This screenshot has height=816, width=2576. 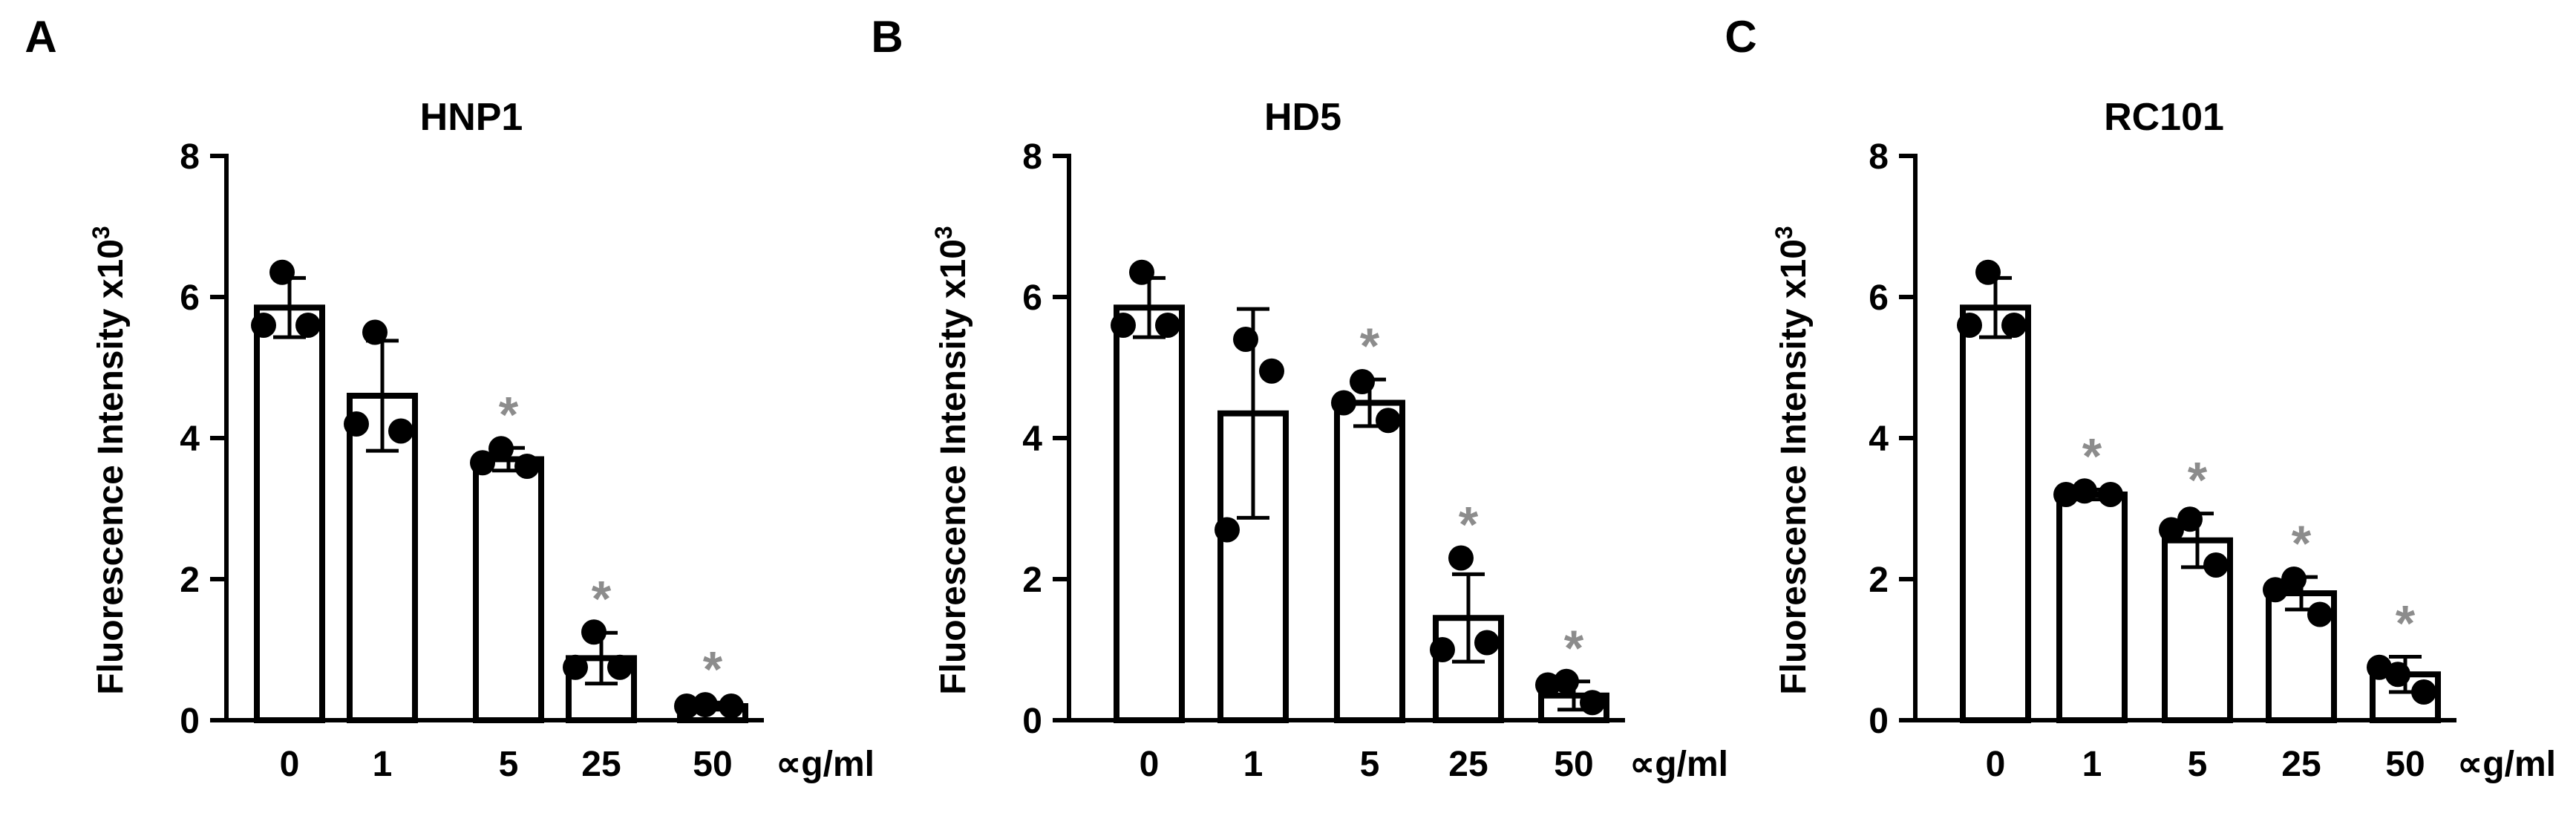 I want to click on panel-label: B, so click(x=887, y=37).